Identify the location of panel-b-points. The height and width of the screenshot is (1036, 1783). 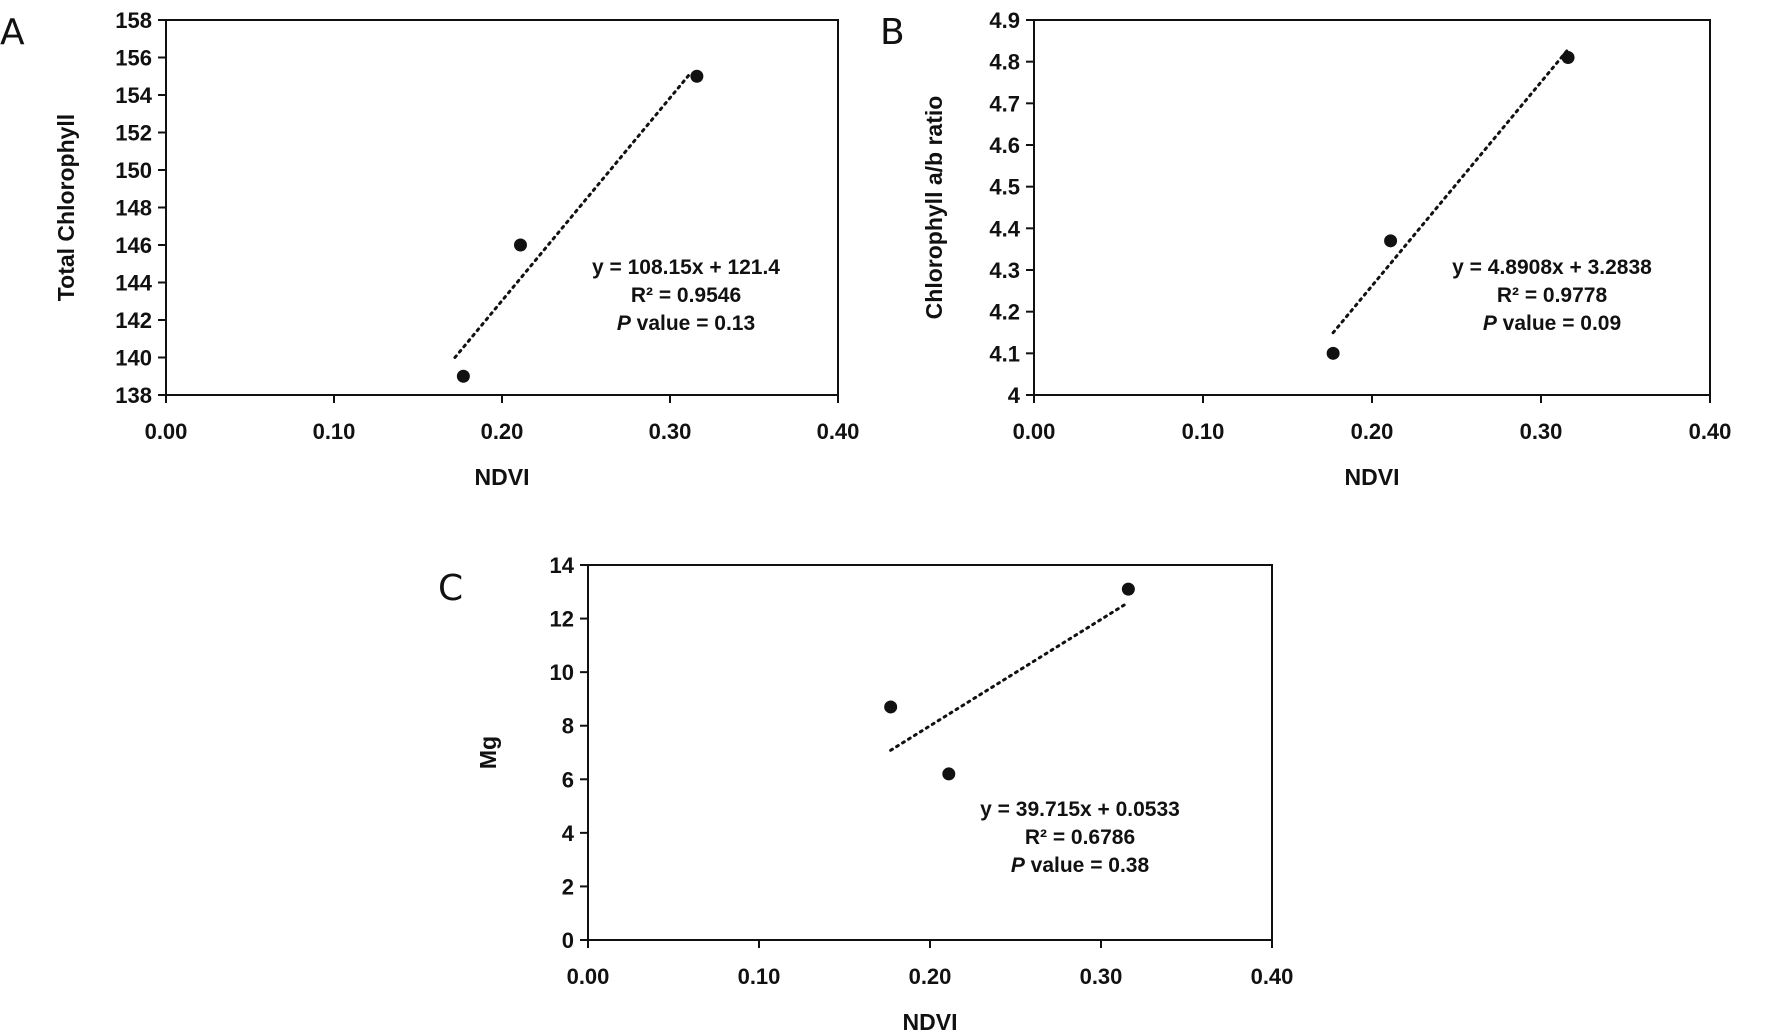
(1450, 205).